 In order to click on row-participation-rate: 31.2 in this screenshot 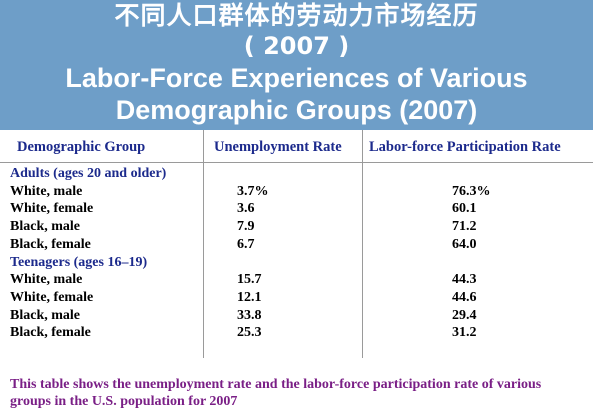, I will do `click(464, 333)`.